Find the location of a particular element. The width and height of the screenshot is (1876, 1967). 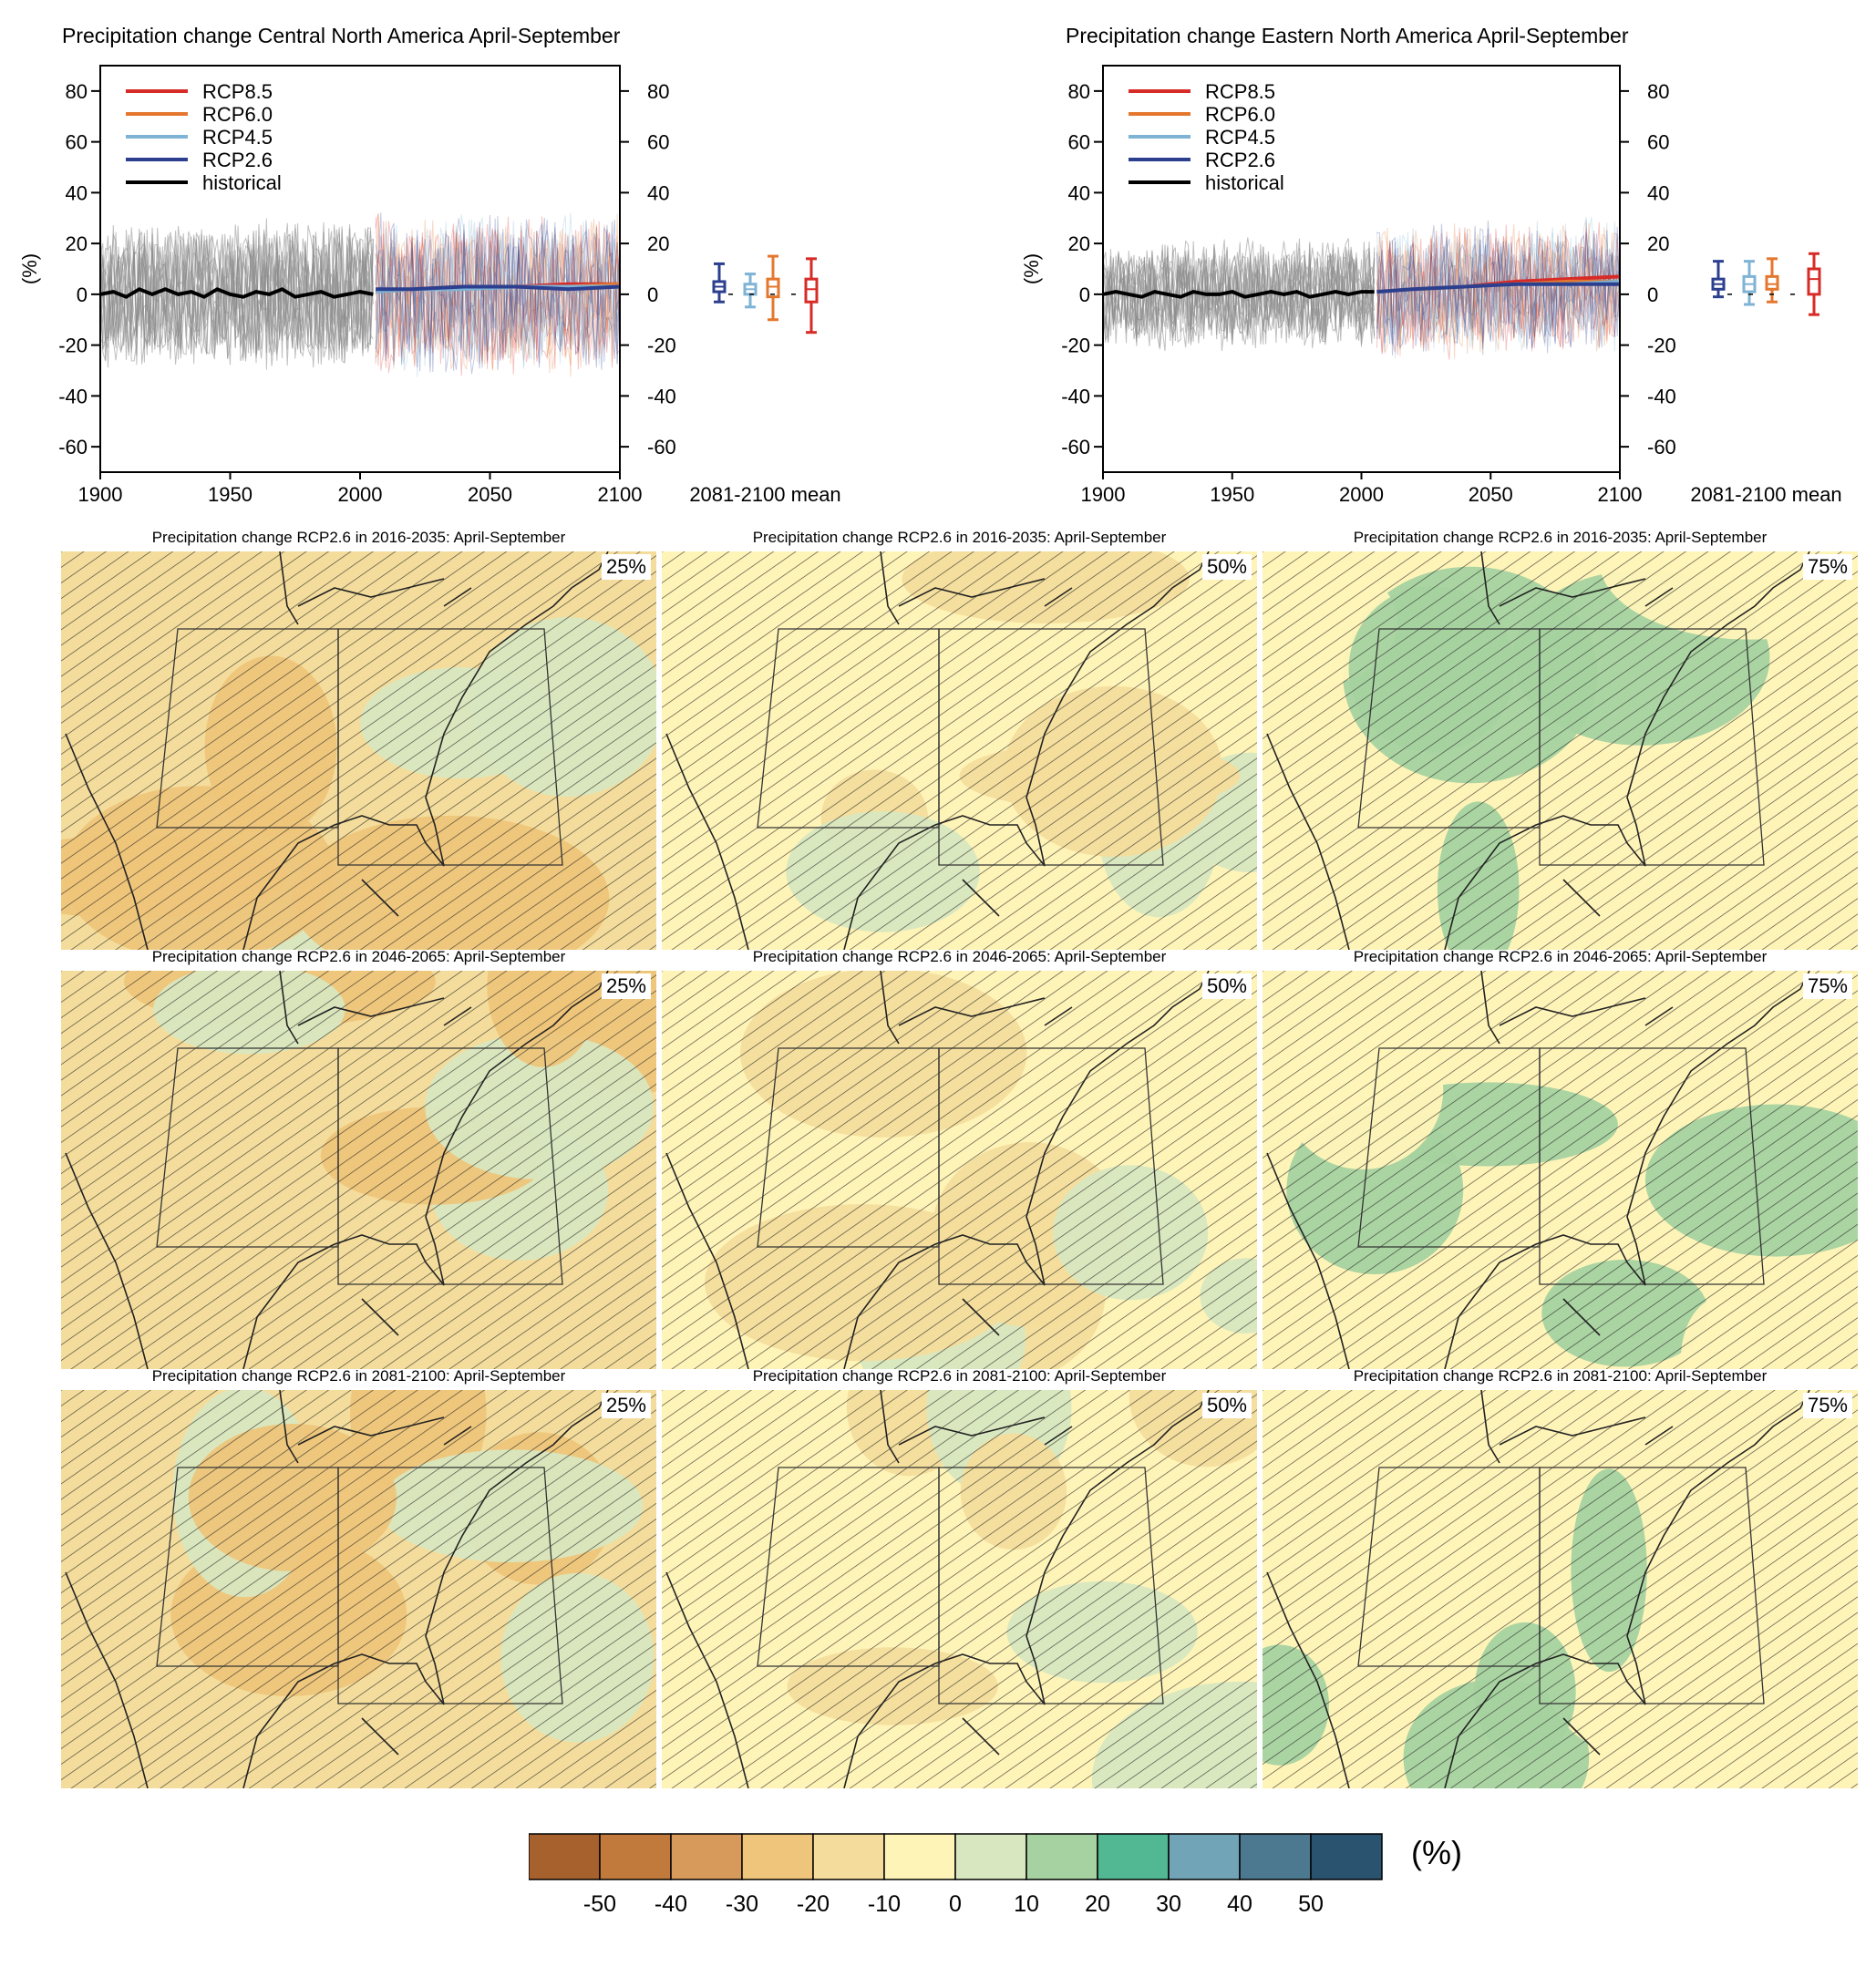

scenario-ensemble is located at coordinates (498, 294).